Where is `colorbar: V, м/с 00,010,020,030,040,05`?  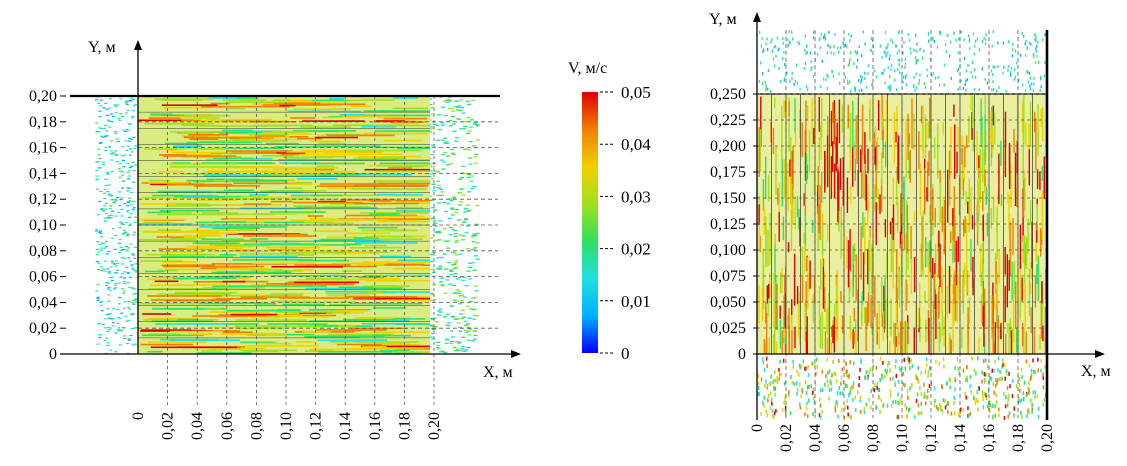
colorbar: V, м/с 00,010,020,030,040,05 is located at coordinates (609, 211).